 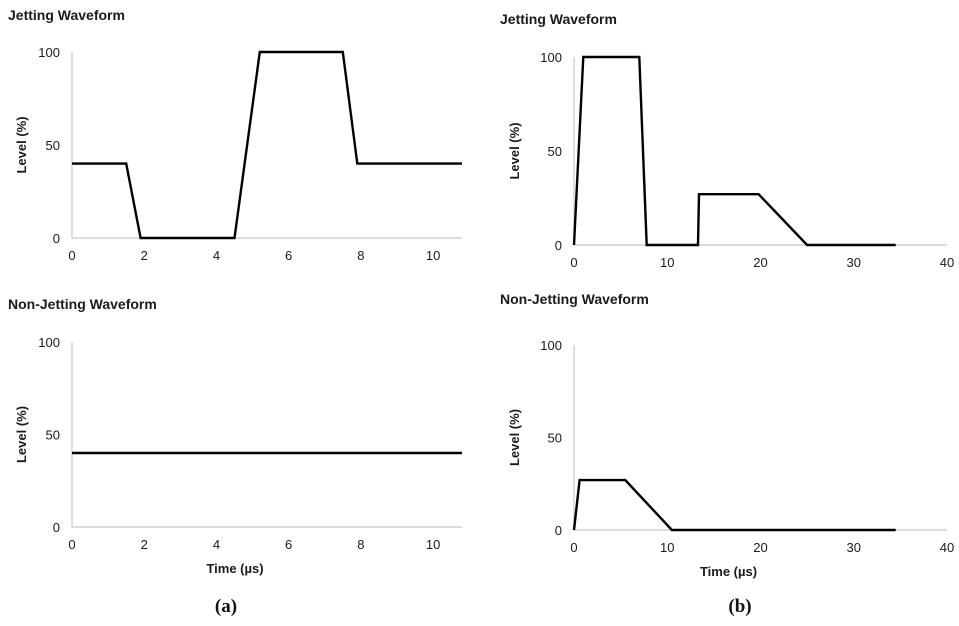 What do you see at coordinates (739, 606) in the screenshot?
I see `subfigure-label-b: (b)` at bounding box center [739, 606].